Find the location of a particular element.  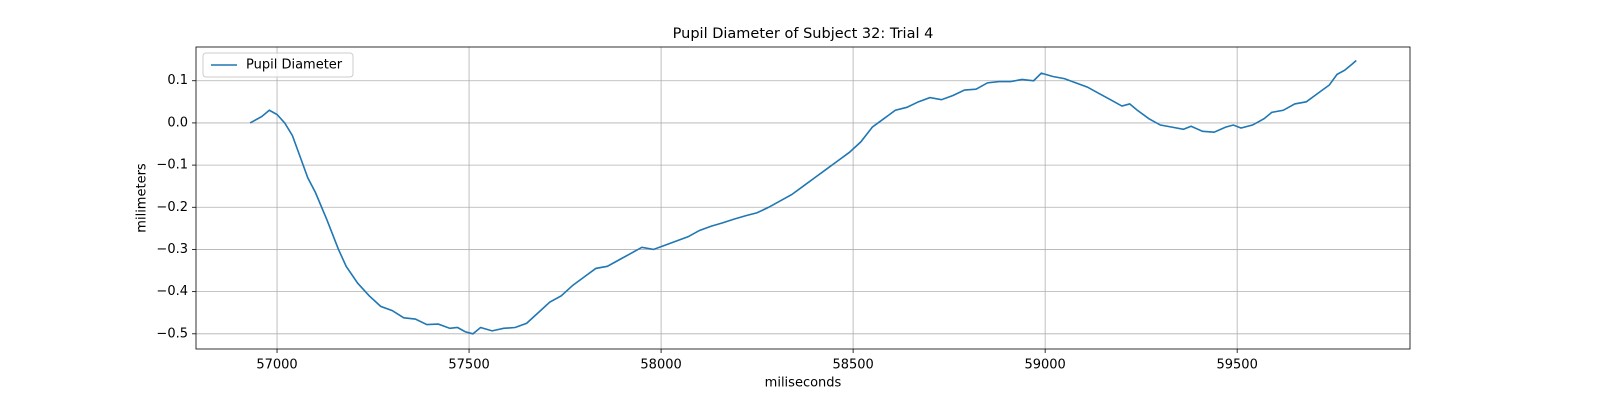

y-tick-label: −0.3 is located at coordinates (172, 249).